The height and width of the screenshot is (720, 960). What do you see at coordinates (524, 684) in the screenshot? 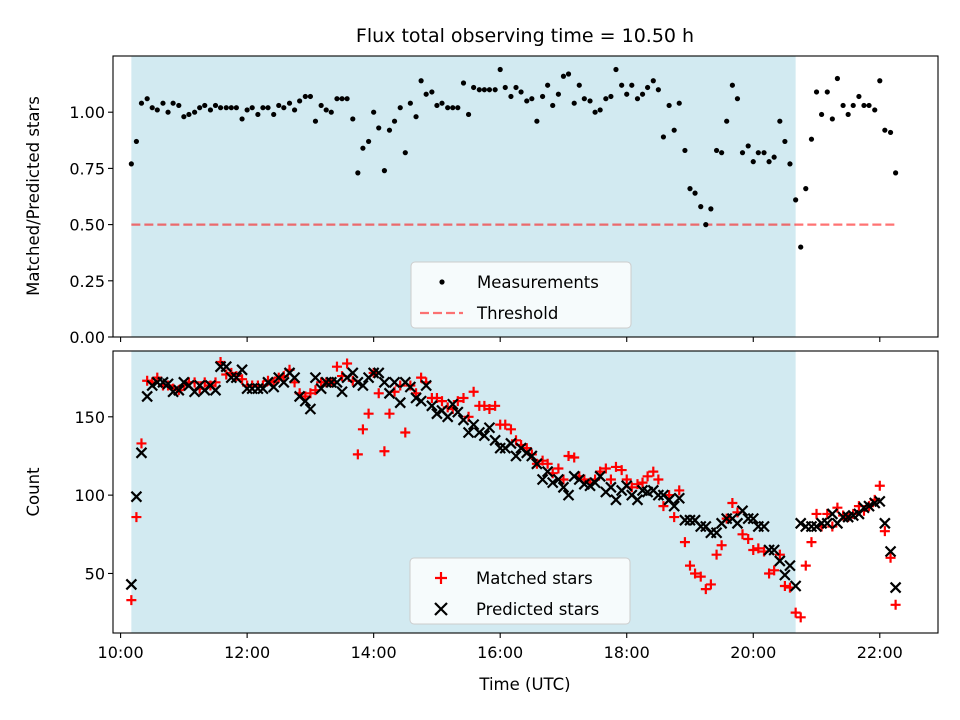
I see `time-axis-label: Time (UTC)` at bounding box center [524, 684].